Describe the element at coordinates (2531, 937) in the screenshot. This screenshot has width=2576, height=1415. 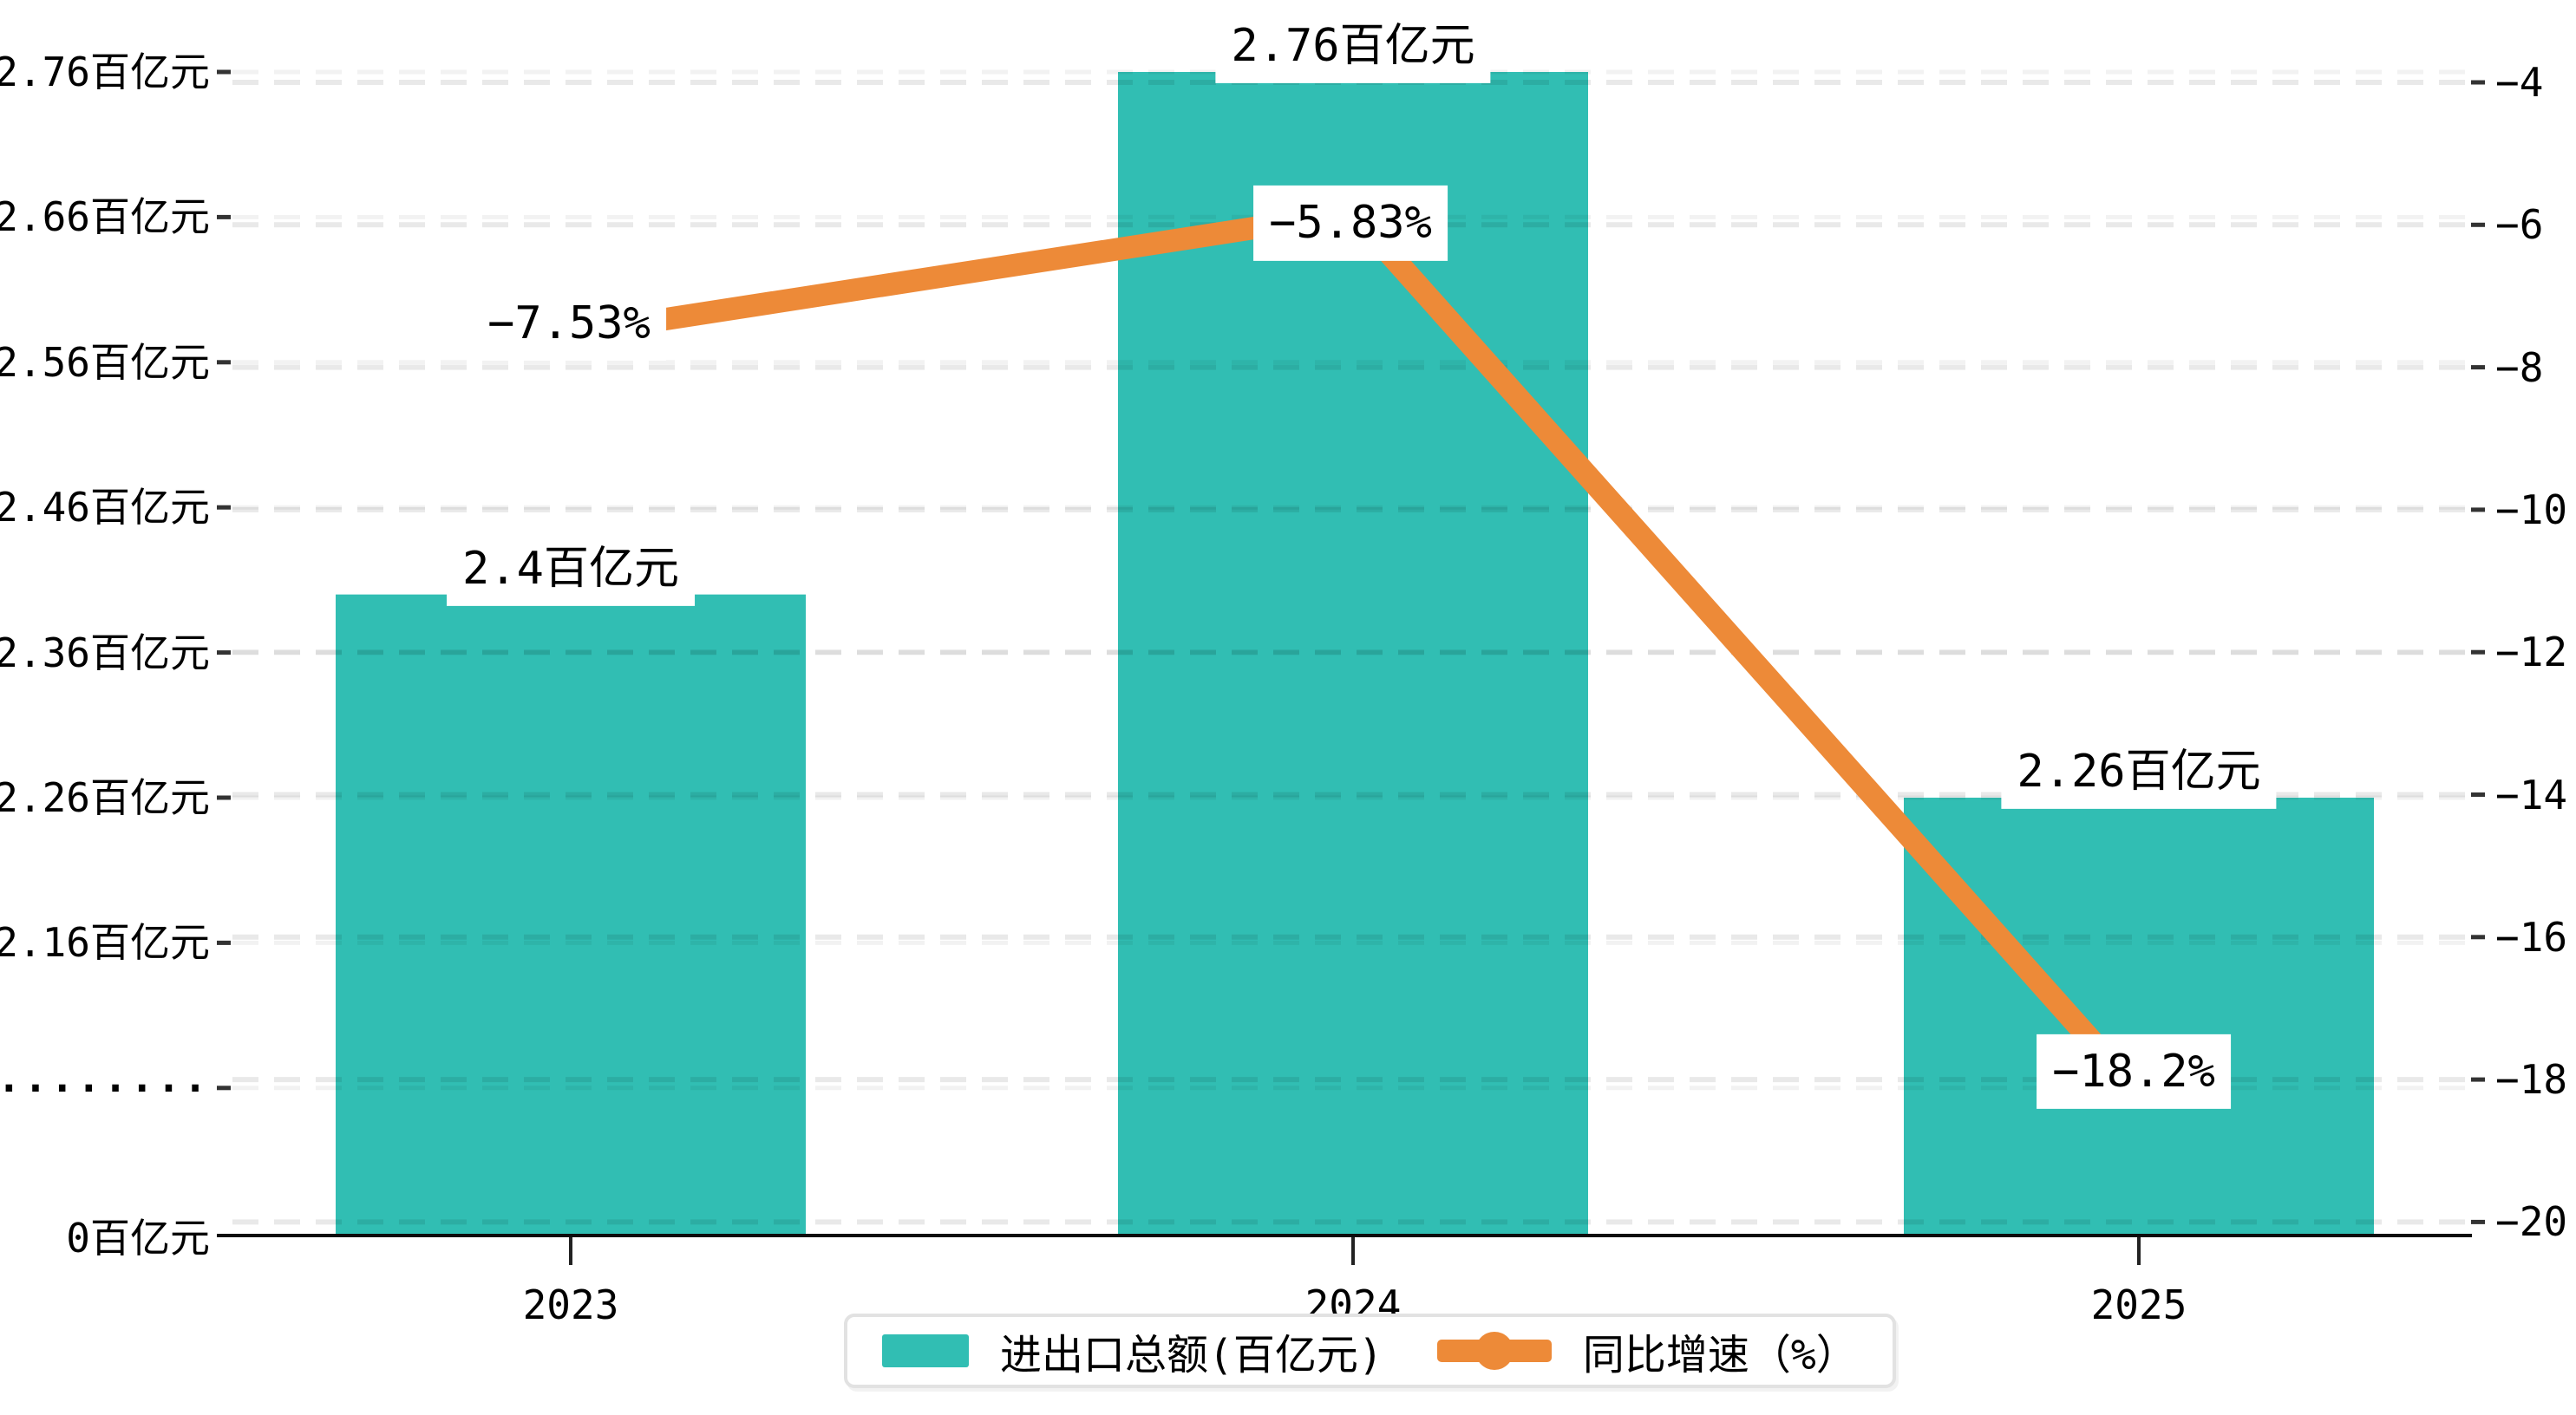
I see `y-axis-right-label: −16` at that location.